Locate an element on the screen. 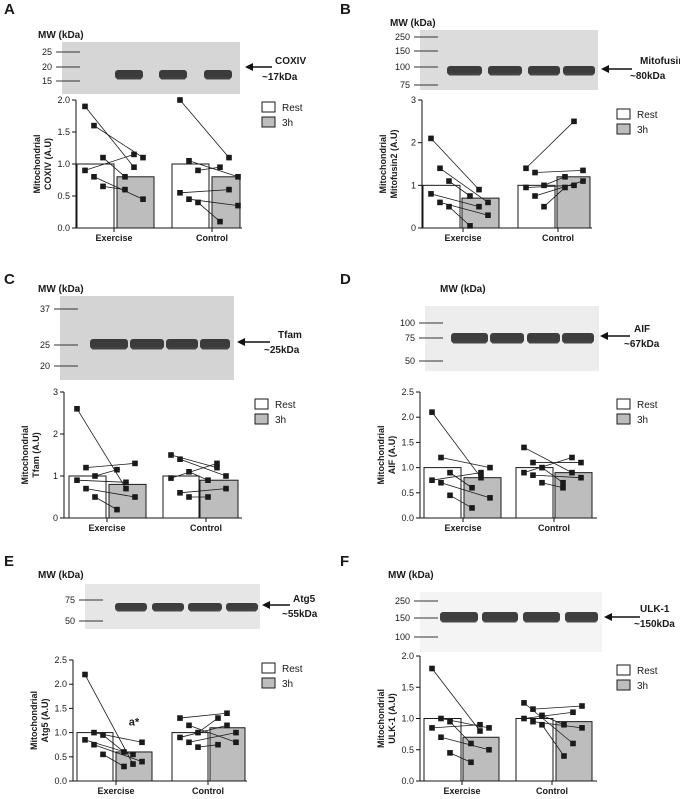  panel-letter: F is located at coordinates (344, 561).